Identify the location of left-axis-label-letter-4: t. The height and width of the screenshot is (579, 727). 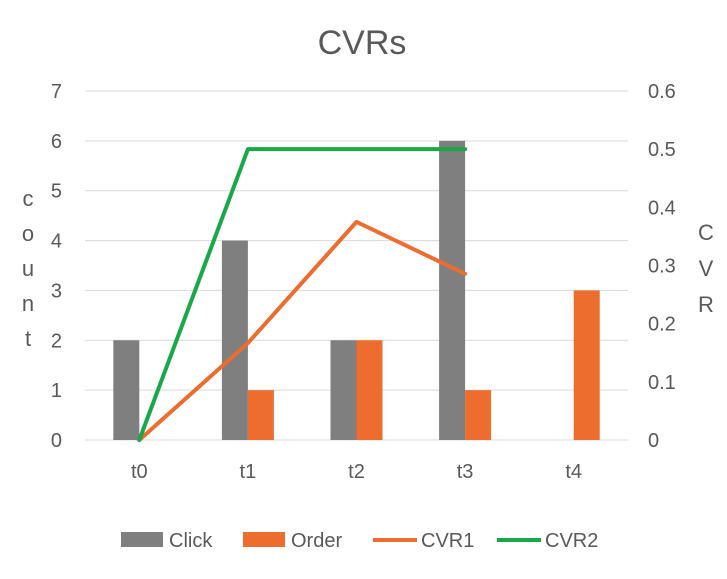
(28, 338).